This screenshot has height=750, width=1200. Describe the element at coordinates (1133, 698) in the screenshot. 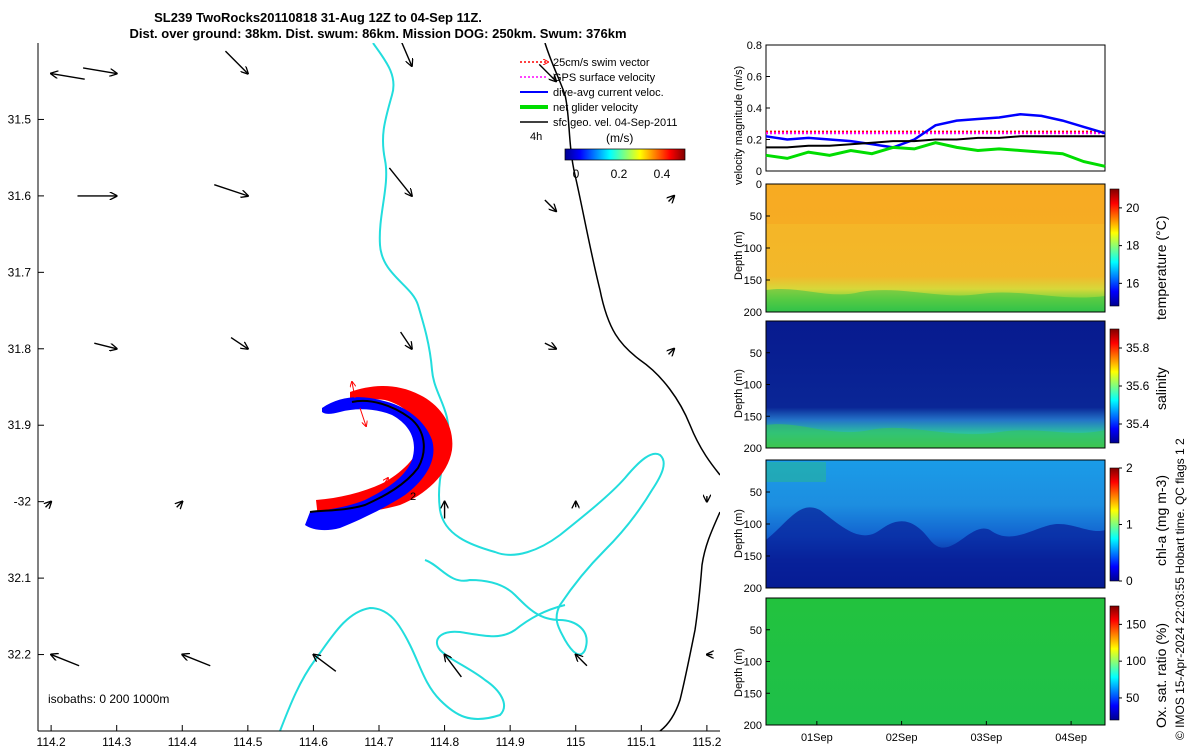

I see `colorbar-tick-label: 50` at that location.